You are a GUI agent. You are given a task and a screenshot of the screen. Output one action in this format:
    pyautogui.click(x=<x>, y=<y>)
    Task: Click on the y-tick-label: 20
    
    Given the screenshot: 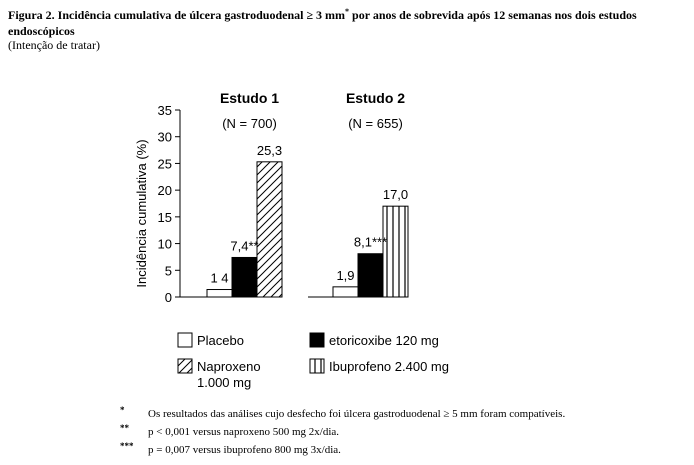 What is the action you would take?
    pyautogui.click(x=165, y=190)
    